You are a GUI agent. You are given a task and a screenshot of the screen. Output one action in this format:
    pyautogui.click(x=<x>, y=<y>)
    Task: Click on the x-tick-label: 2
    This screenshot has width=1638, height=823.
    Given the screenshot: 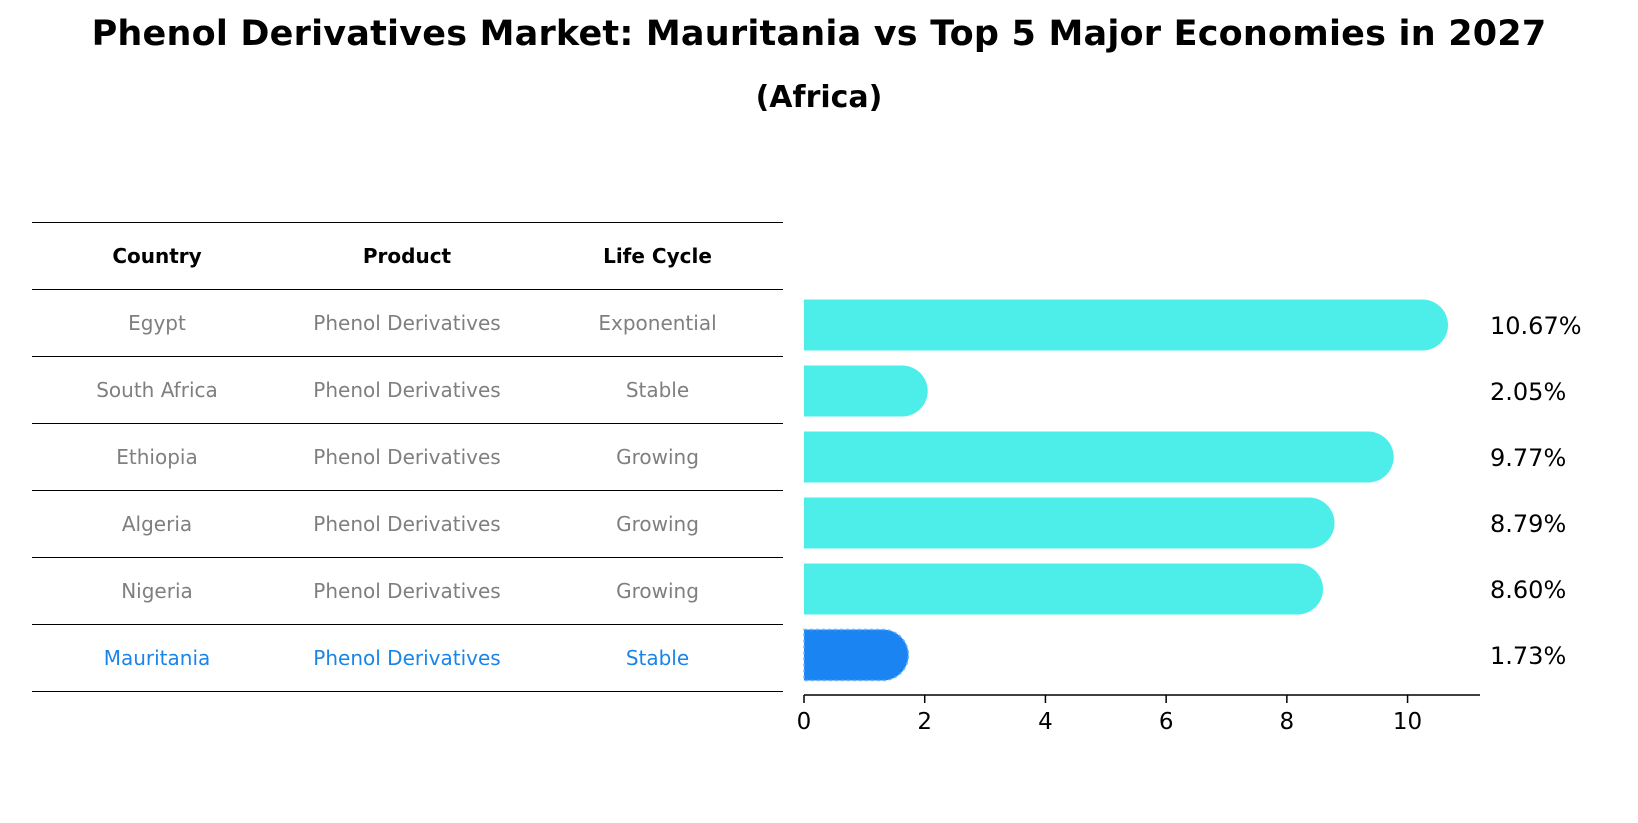 What is the action you would take?
    pyautogui.click(x=924, y=722)
    